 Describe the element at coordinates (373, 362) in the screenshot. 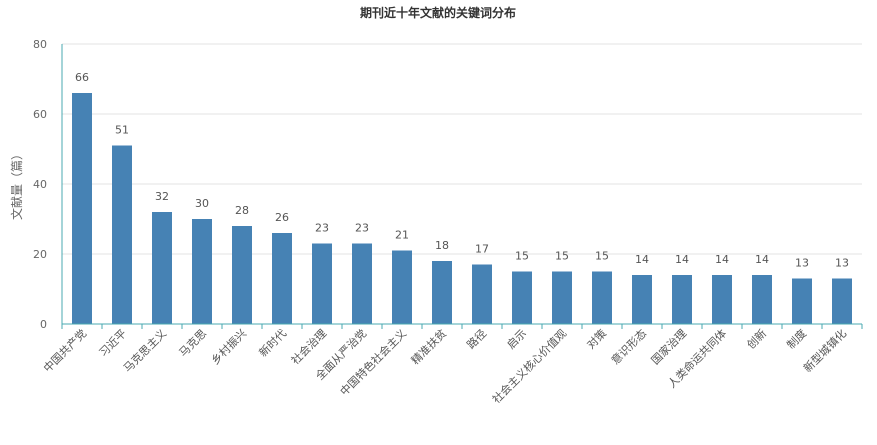

I see `x-tick-label: 中国特色社会主义` at that location.